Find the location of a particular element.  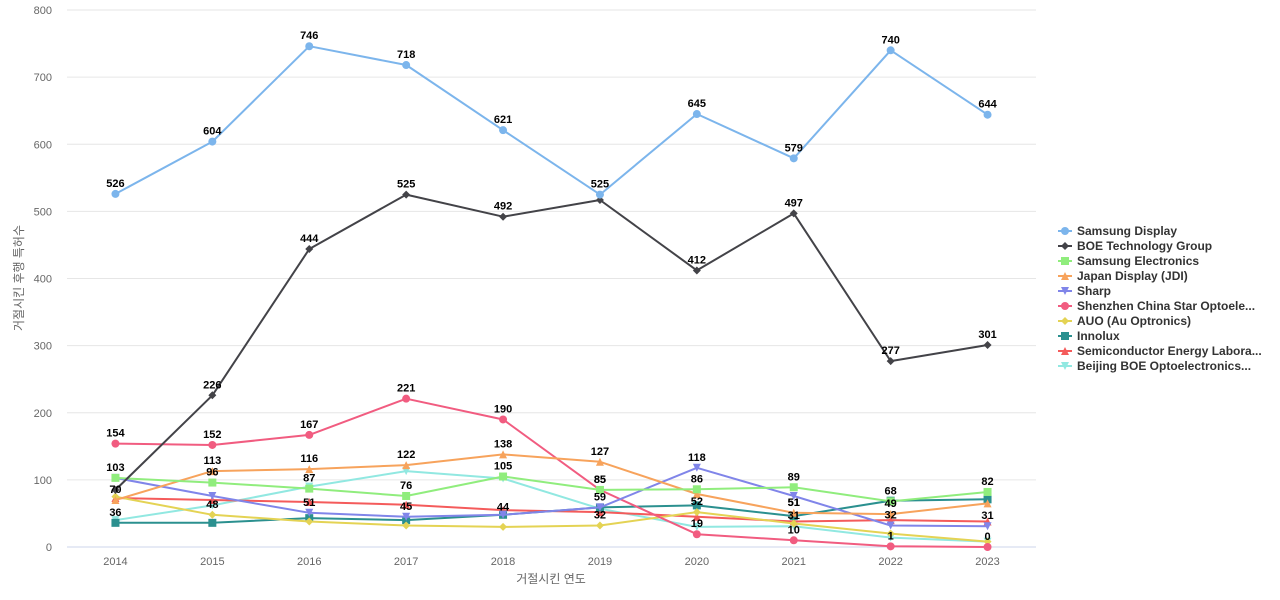

legend-item: Samsung Display is located at coordinates (1117, 231).